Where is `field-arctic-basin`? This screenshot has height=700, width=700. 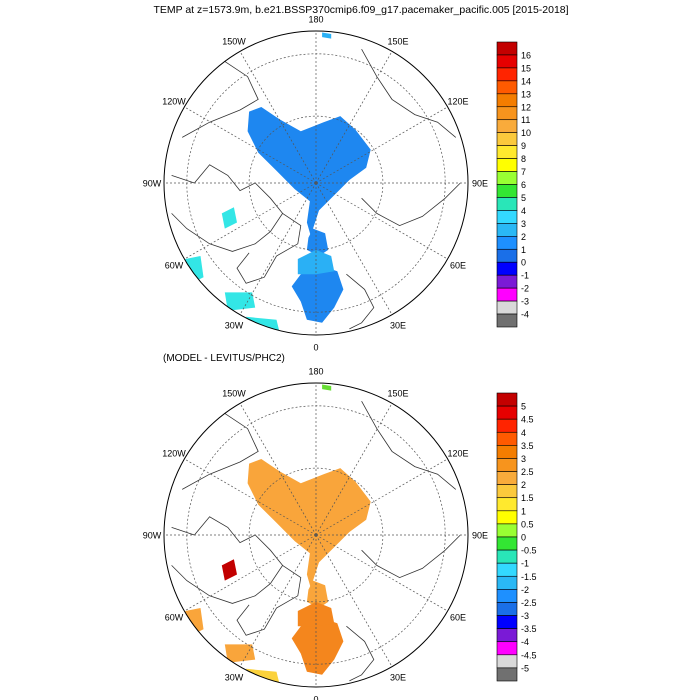 field-arctic-basin is located at coordinates (309, 527).